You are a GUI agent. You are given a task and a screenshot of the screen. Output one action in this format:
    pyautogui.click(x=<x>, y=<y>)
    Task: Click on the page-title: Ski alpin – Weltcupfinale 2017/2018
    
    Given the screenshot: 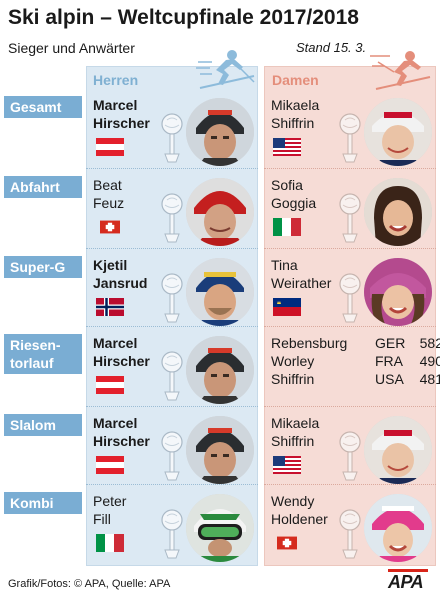 What is the action you would take?
    pyautogui.click(x=183, y=17)
    